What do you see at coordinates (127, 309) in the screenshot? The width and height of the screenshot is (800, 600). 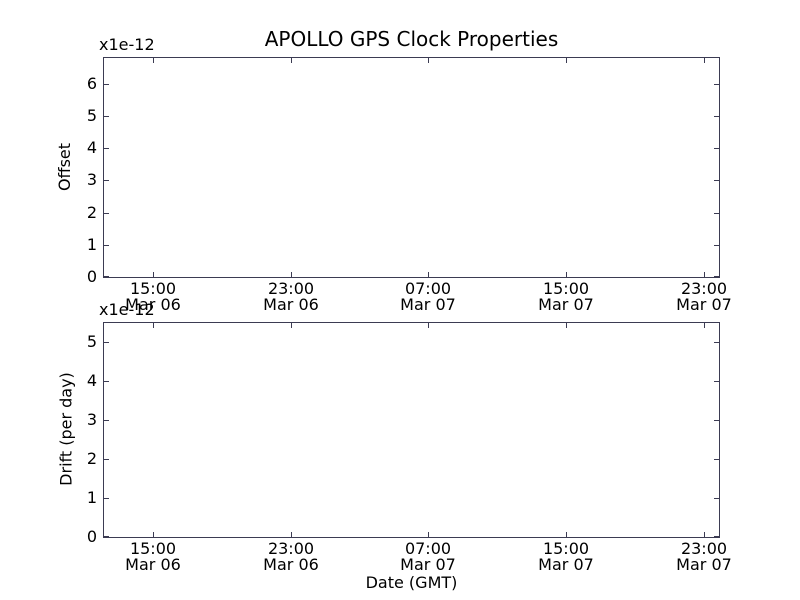 I see `y-scale-multiplier-bottom: x1e-12` at bounding box center [127, 309].